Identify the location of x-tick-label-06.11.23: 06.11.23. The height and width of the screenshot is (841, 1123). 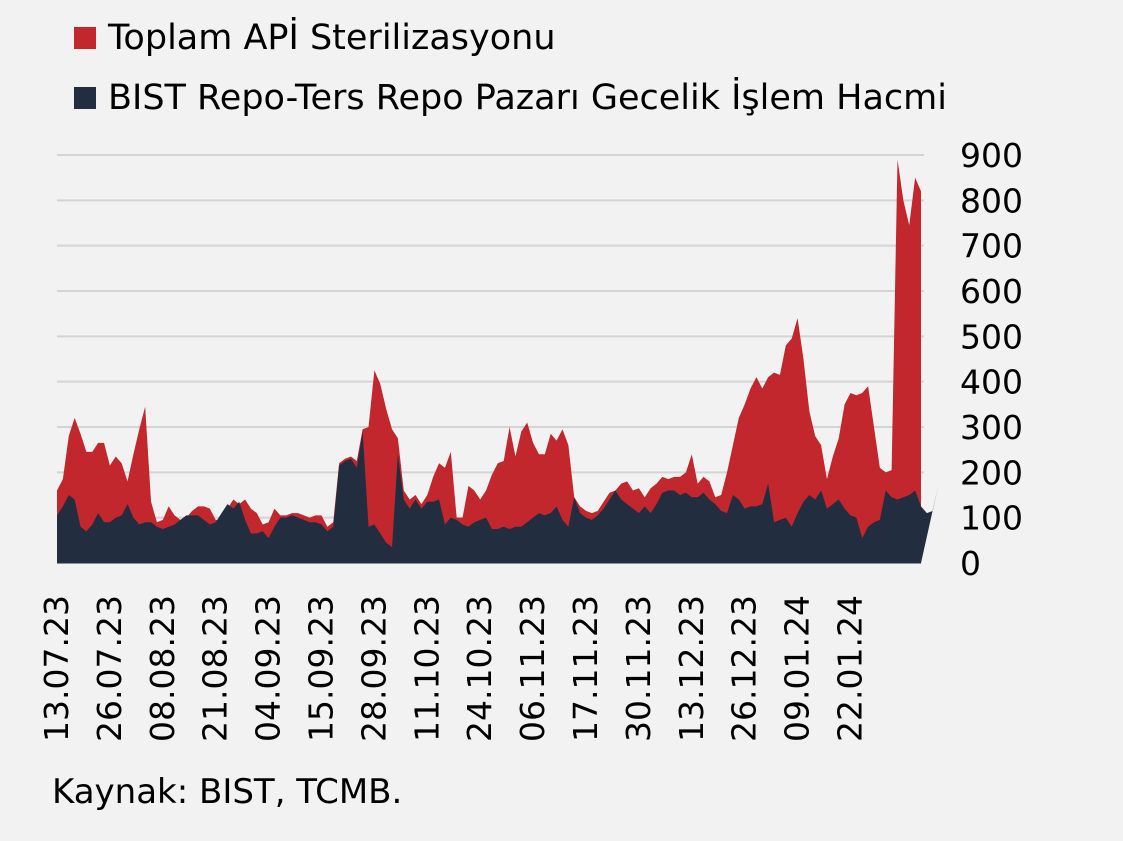
(532, 668).